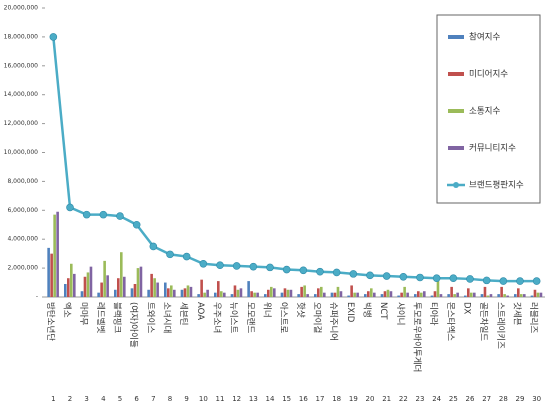  I want to click on y-tick-label: 16,000,000, so click(21, 65).